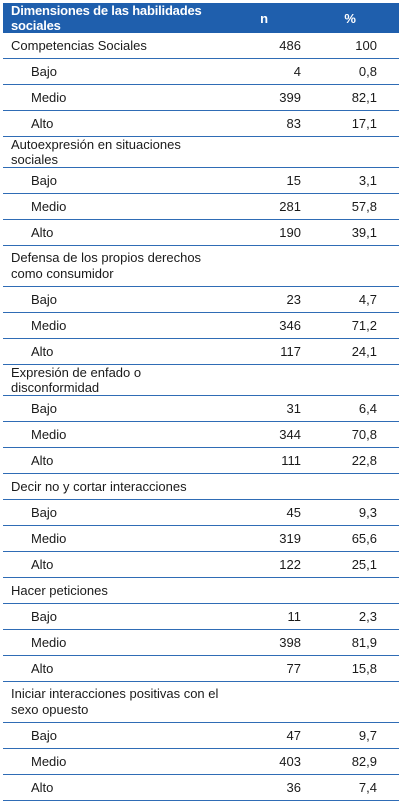  What do you see at coordinates (350, 787) in the screenshot?
I see `percent-cell: 7,4` at bounding box center [350, 787].